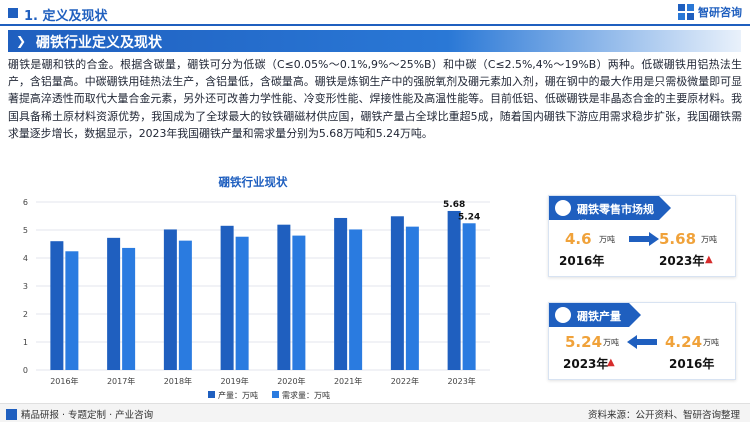  Describe the element at coordinates (178, 381) in the screenshot. I see `x-tick-label: 2018年` at that location.